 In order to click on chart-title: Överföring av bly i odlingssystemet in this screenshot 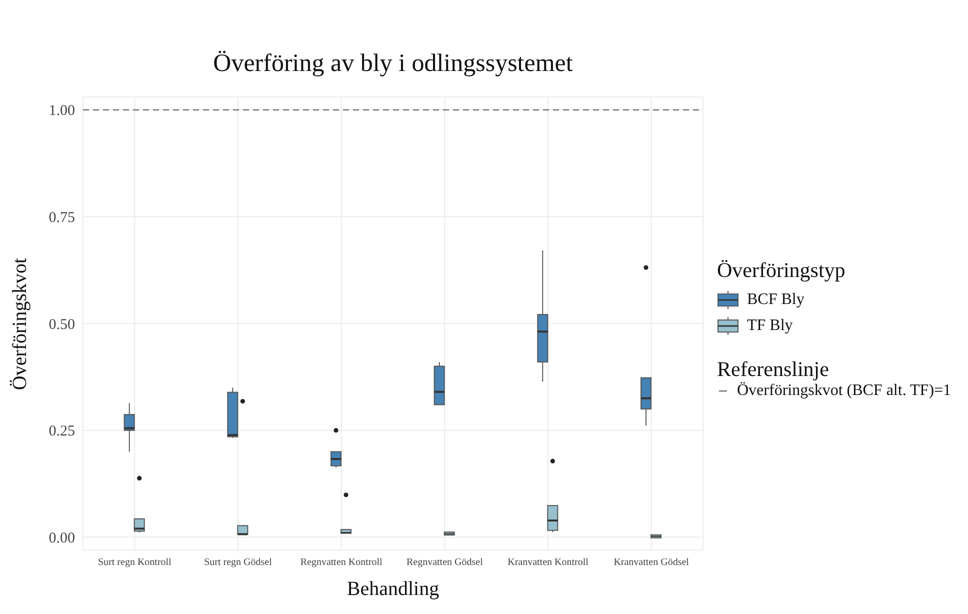, I will do `click(393, 64)`.